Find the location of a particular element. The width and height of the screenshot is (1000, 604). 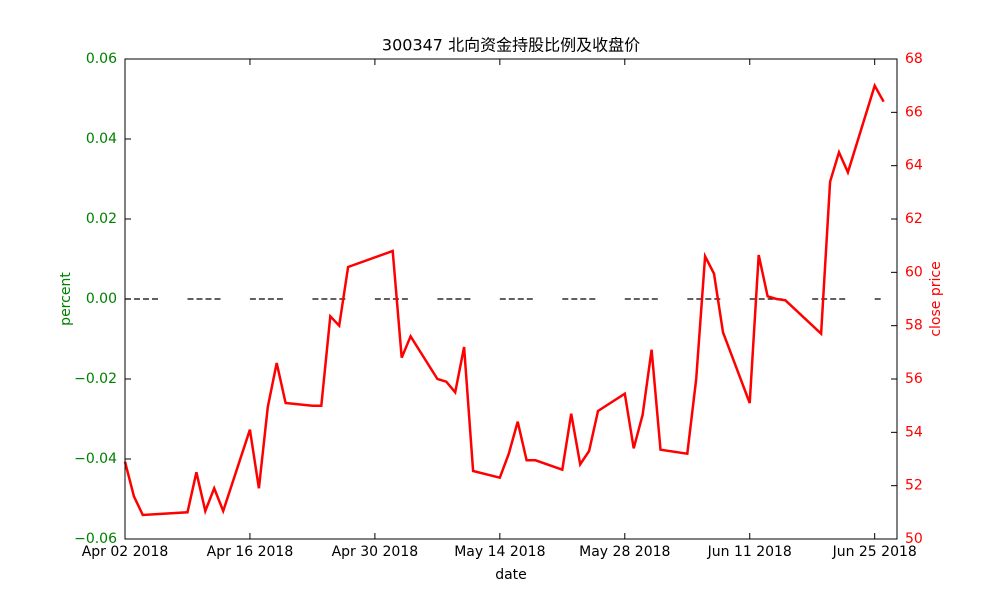

y2-tick-label: 62 is located at coordinates (914, 219).